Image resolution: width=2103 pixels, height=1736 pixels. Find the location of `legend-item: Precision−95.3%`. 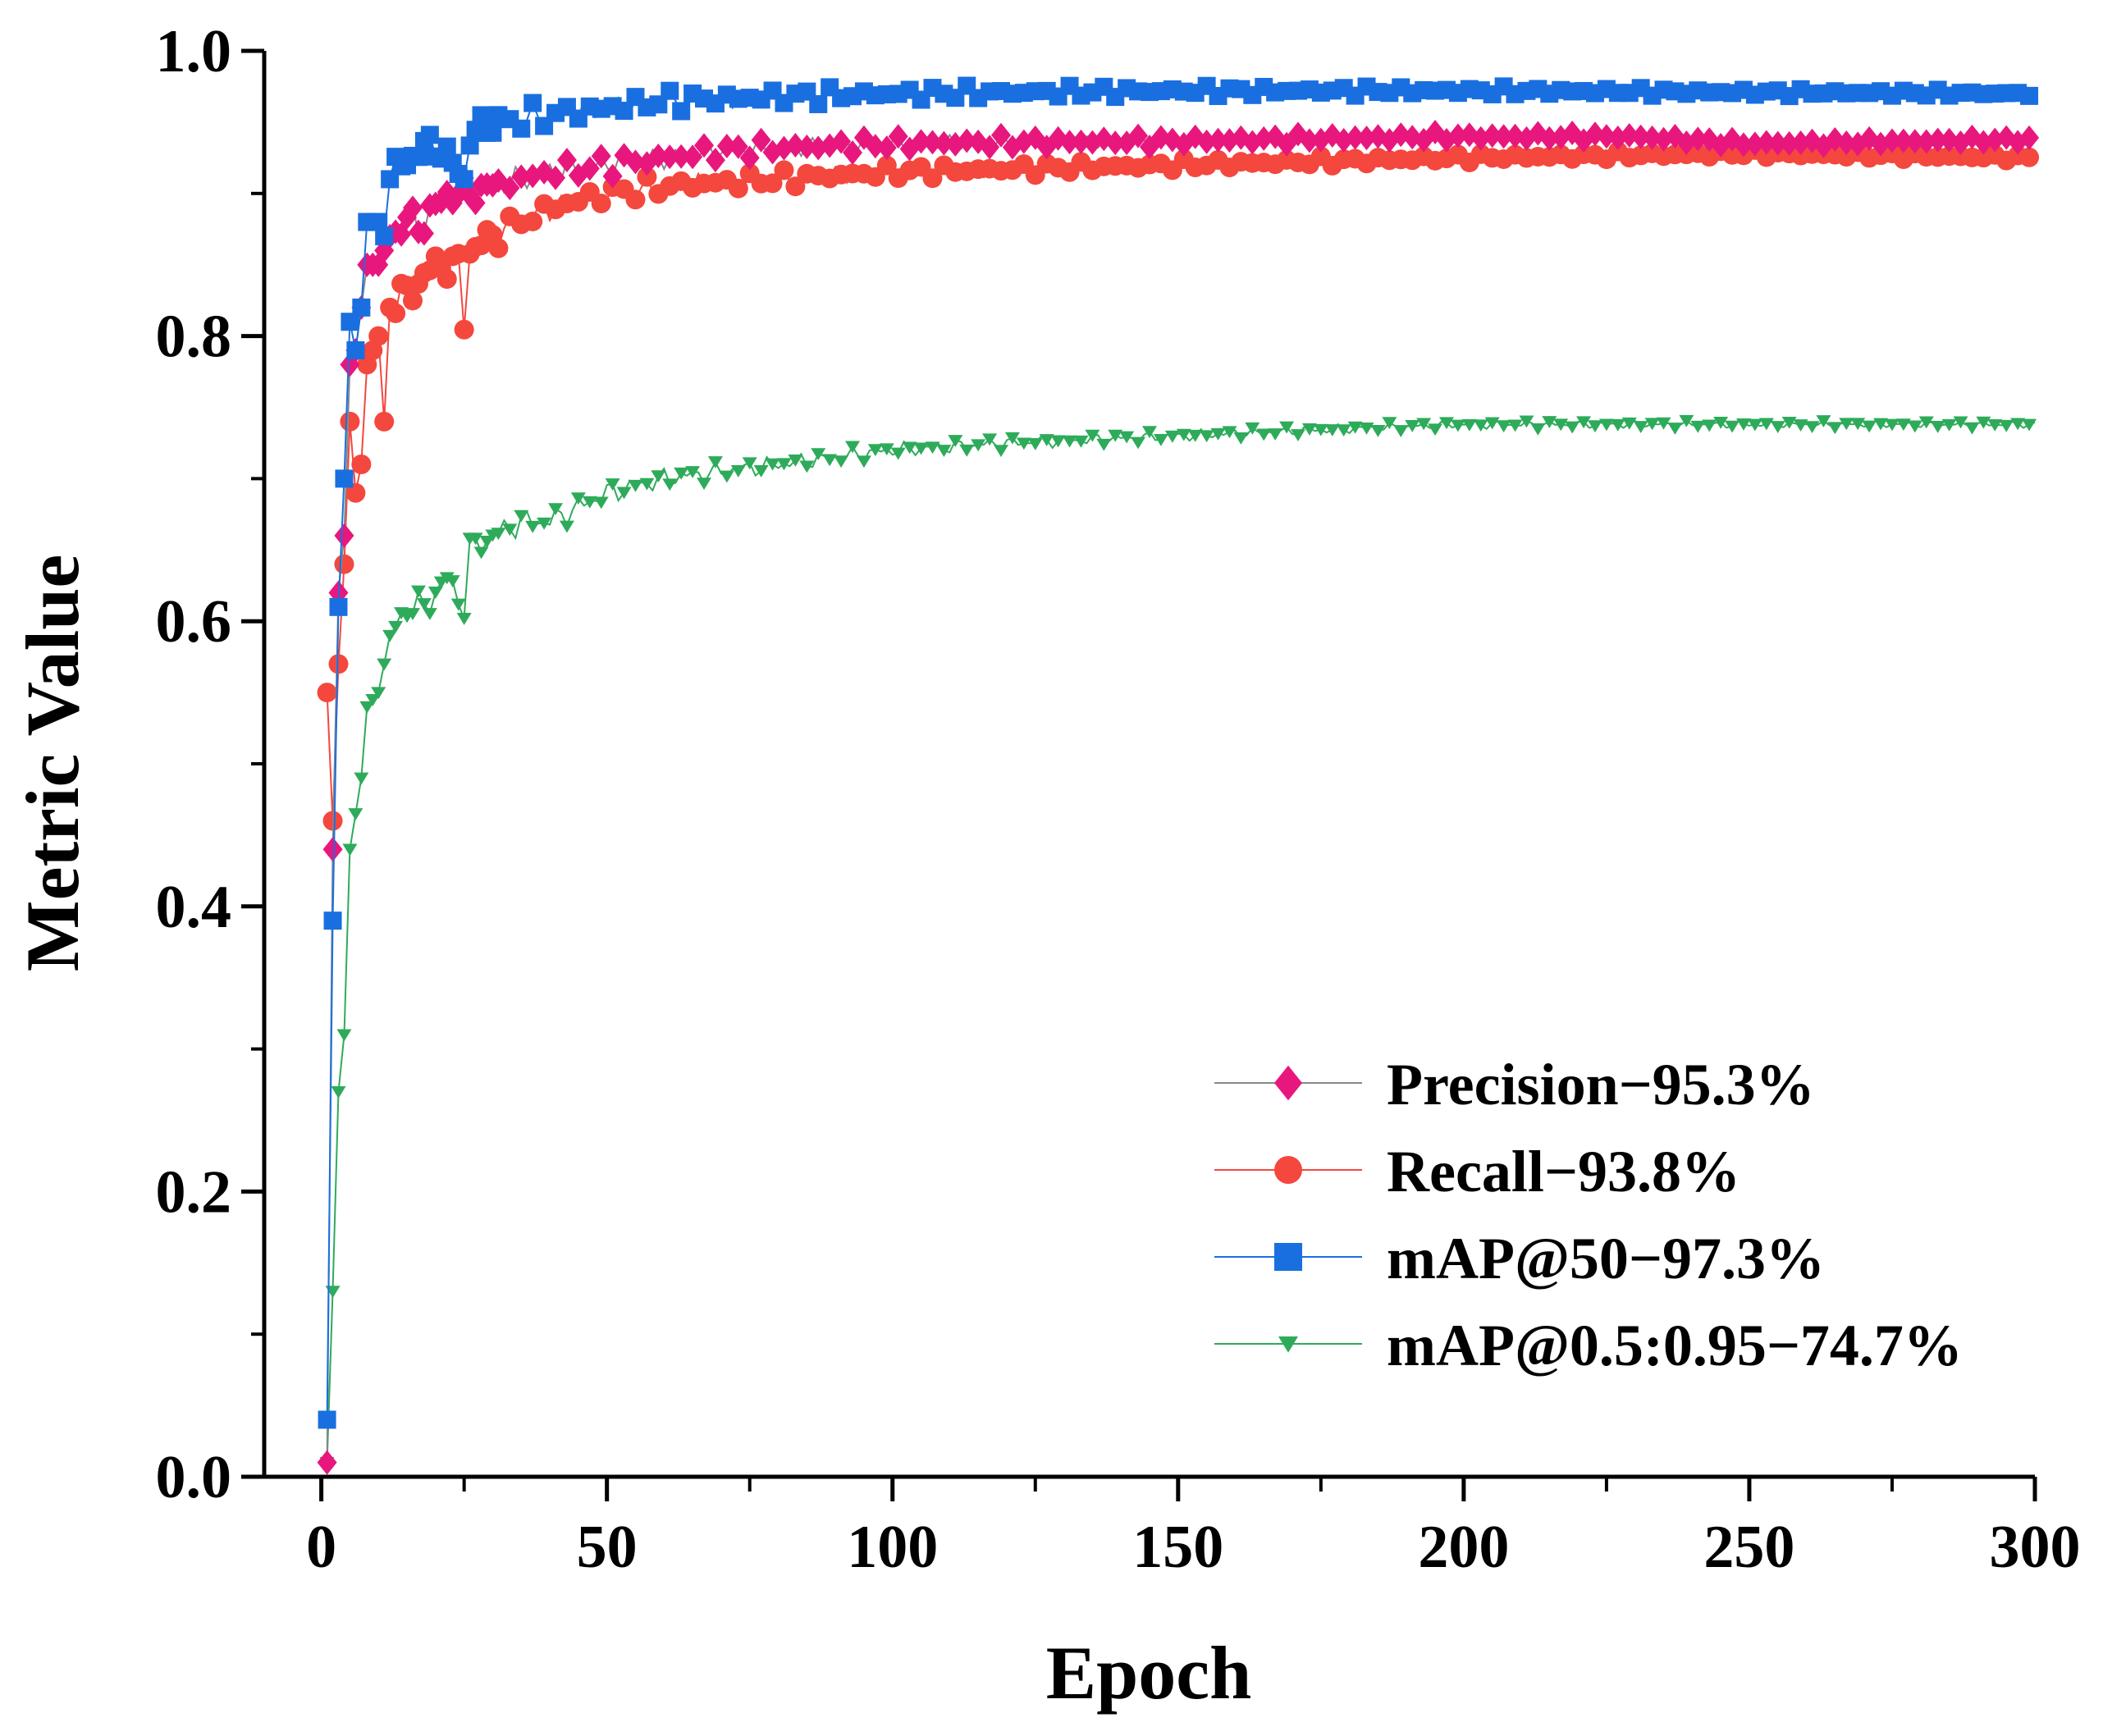

legend-item: Precision−95.3% is located at coordinates (1514, 1084).